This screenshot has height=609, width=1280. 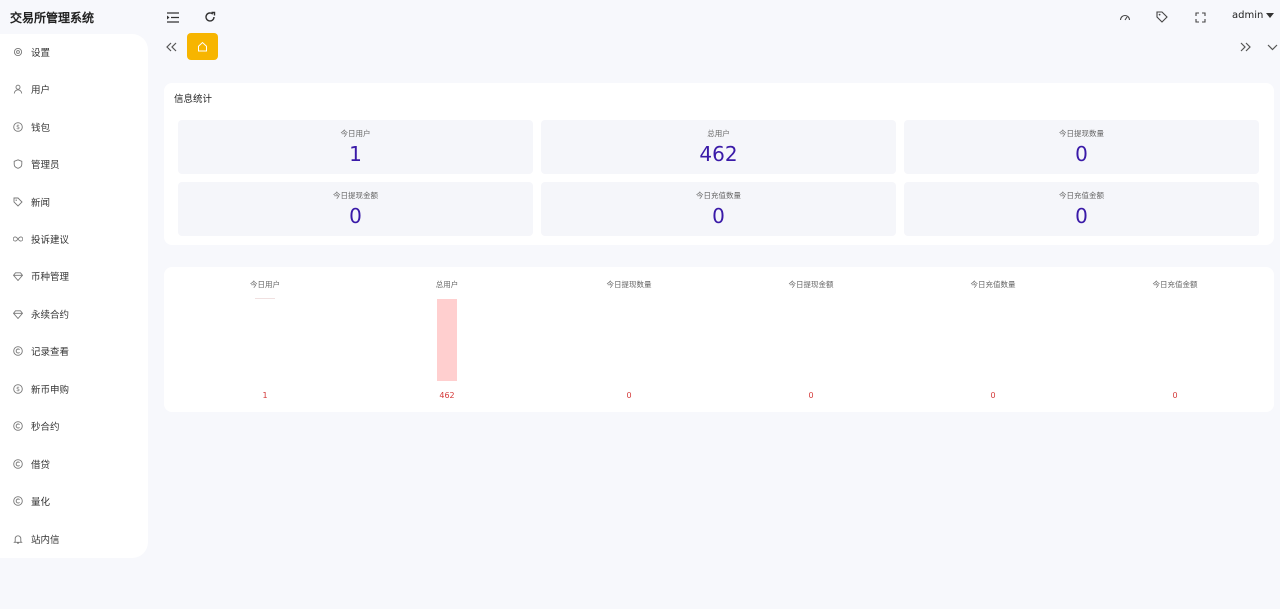 What do you see at coordinates (74, 464) in the screenshot?
I see `sidebar-item-loans: 借贷` at bounding box center [74, 464].